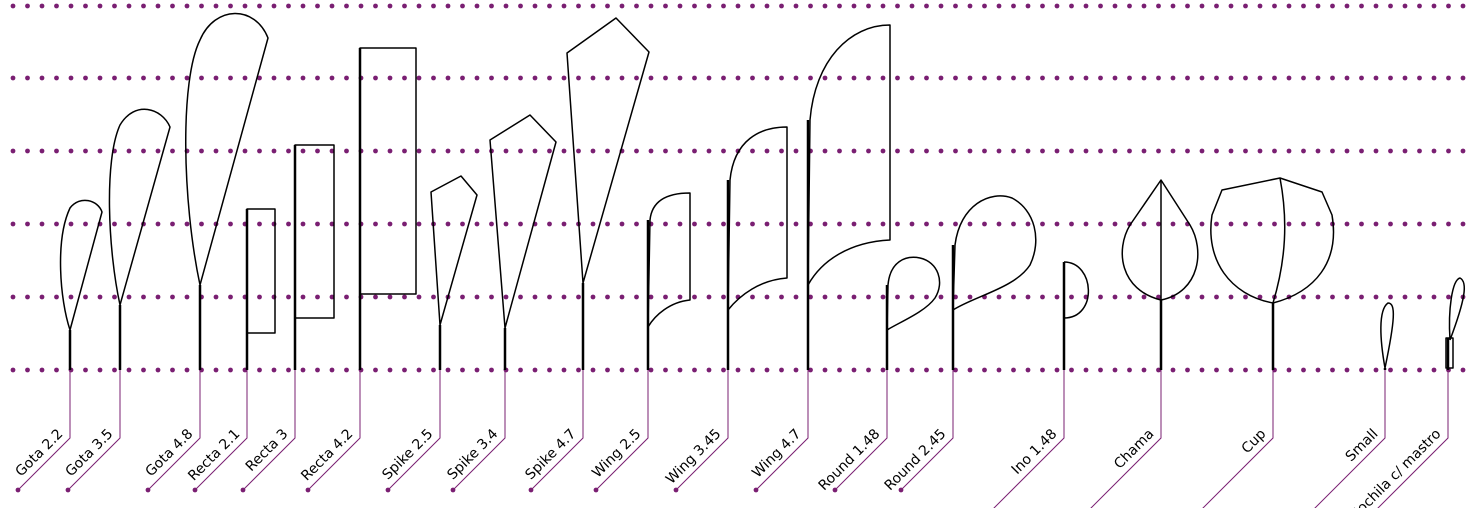 The height and width of the screenshot is (508, 1468). What do you see at coordinates (1134, 449) in the screenshot?
I see `flag-label: Chama` at bounding box center [1134, 449].